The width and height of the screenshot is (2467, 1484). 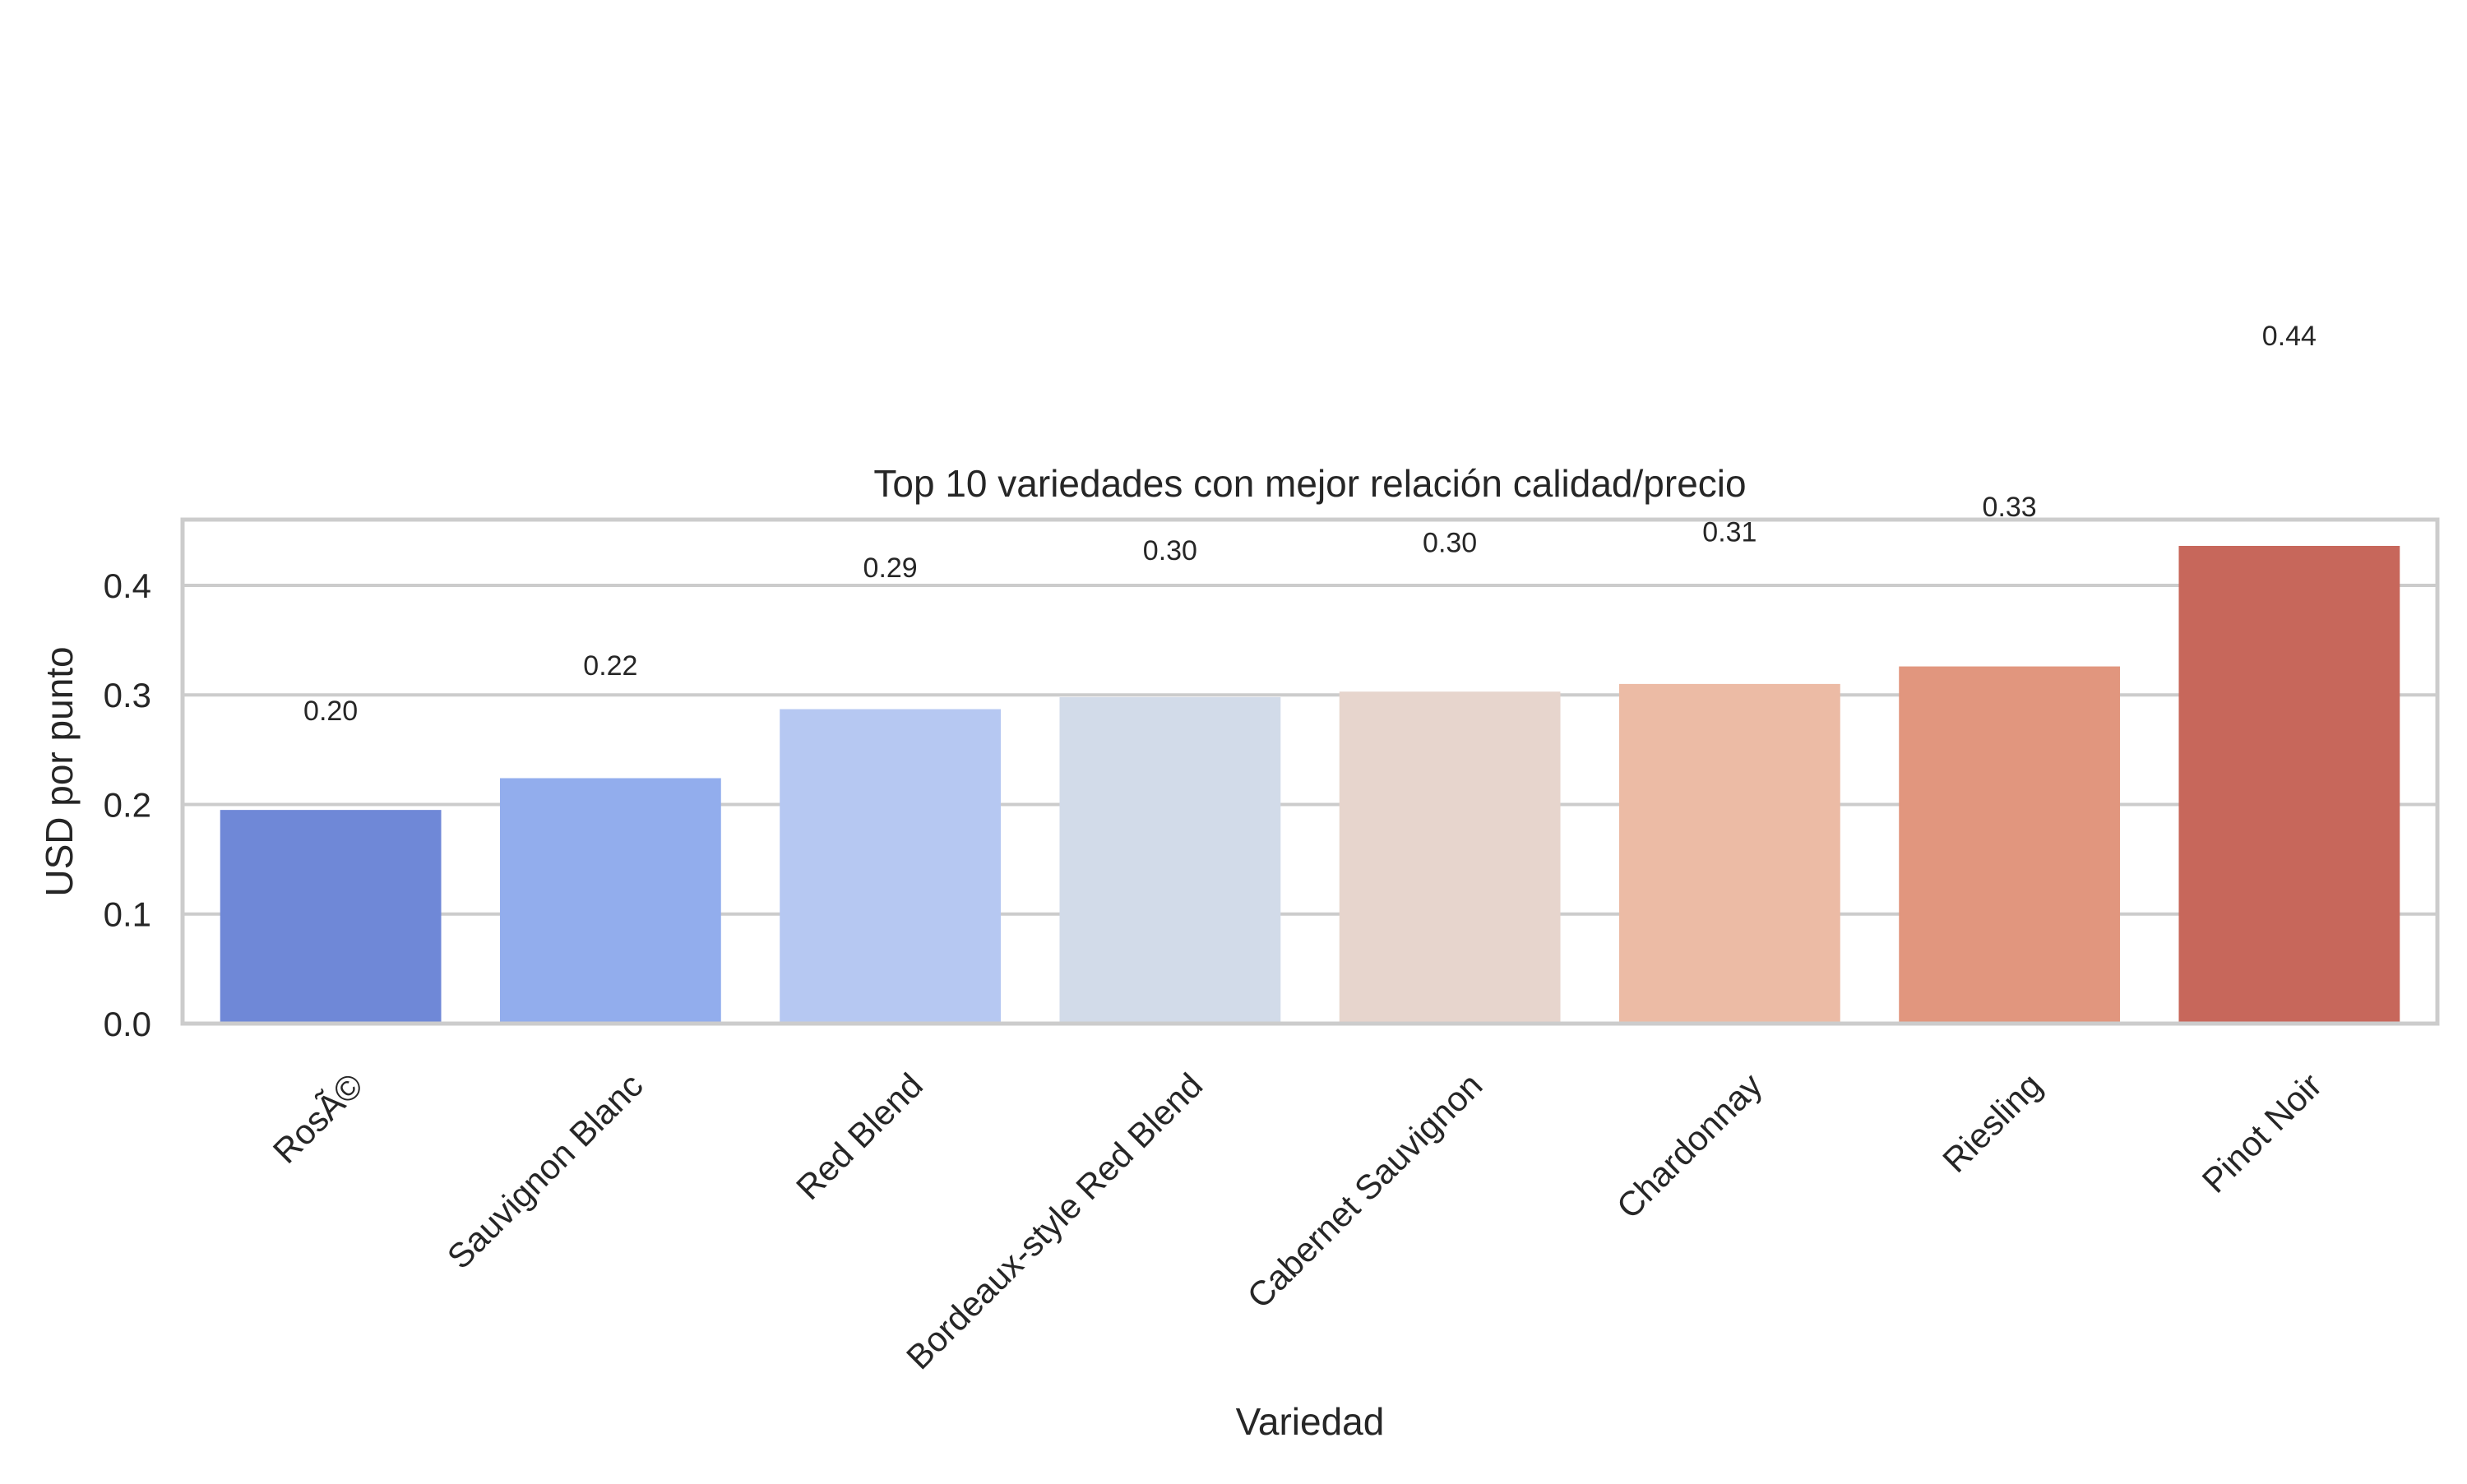 What do you see at coordinates (128, 586) in the screenshot?
I see `y-tick-label: 0.4` at bounding box center [128, 586].